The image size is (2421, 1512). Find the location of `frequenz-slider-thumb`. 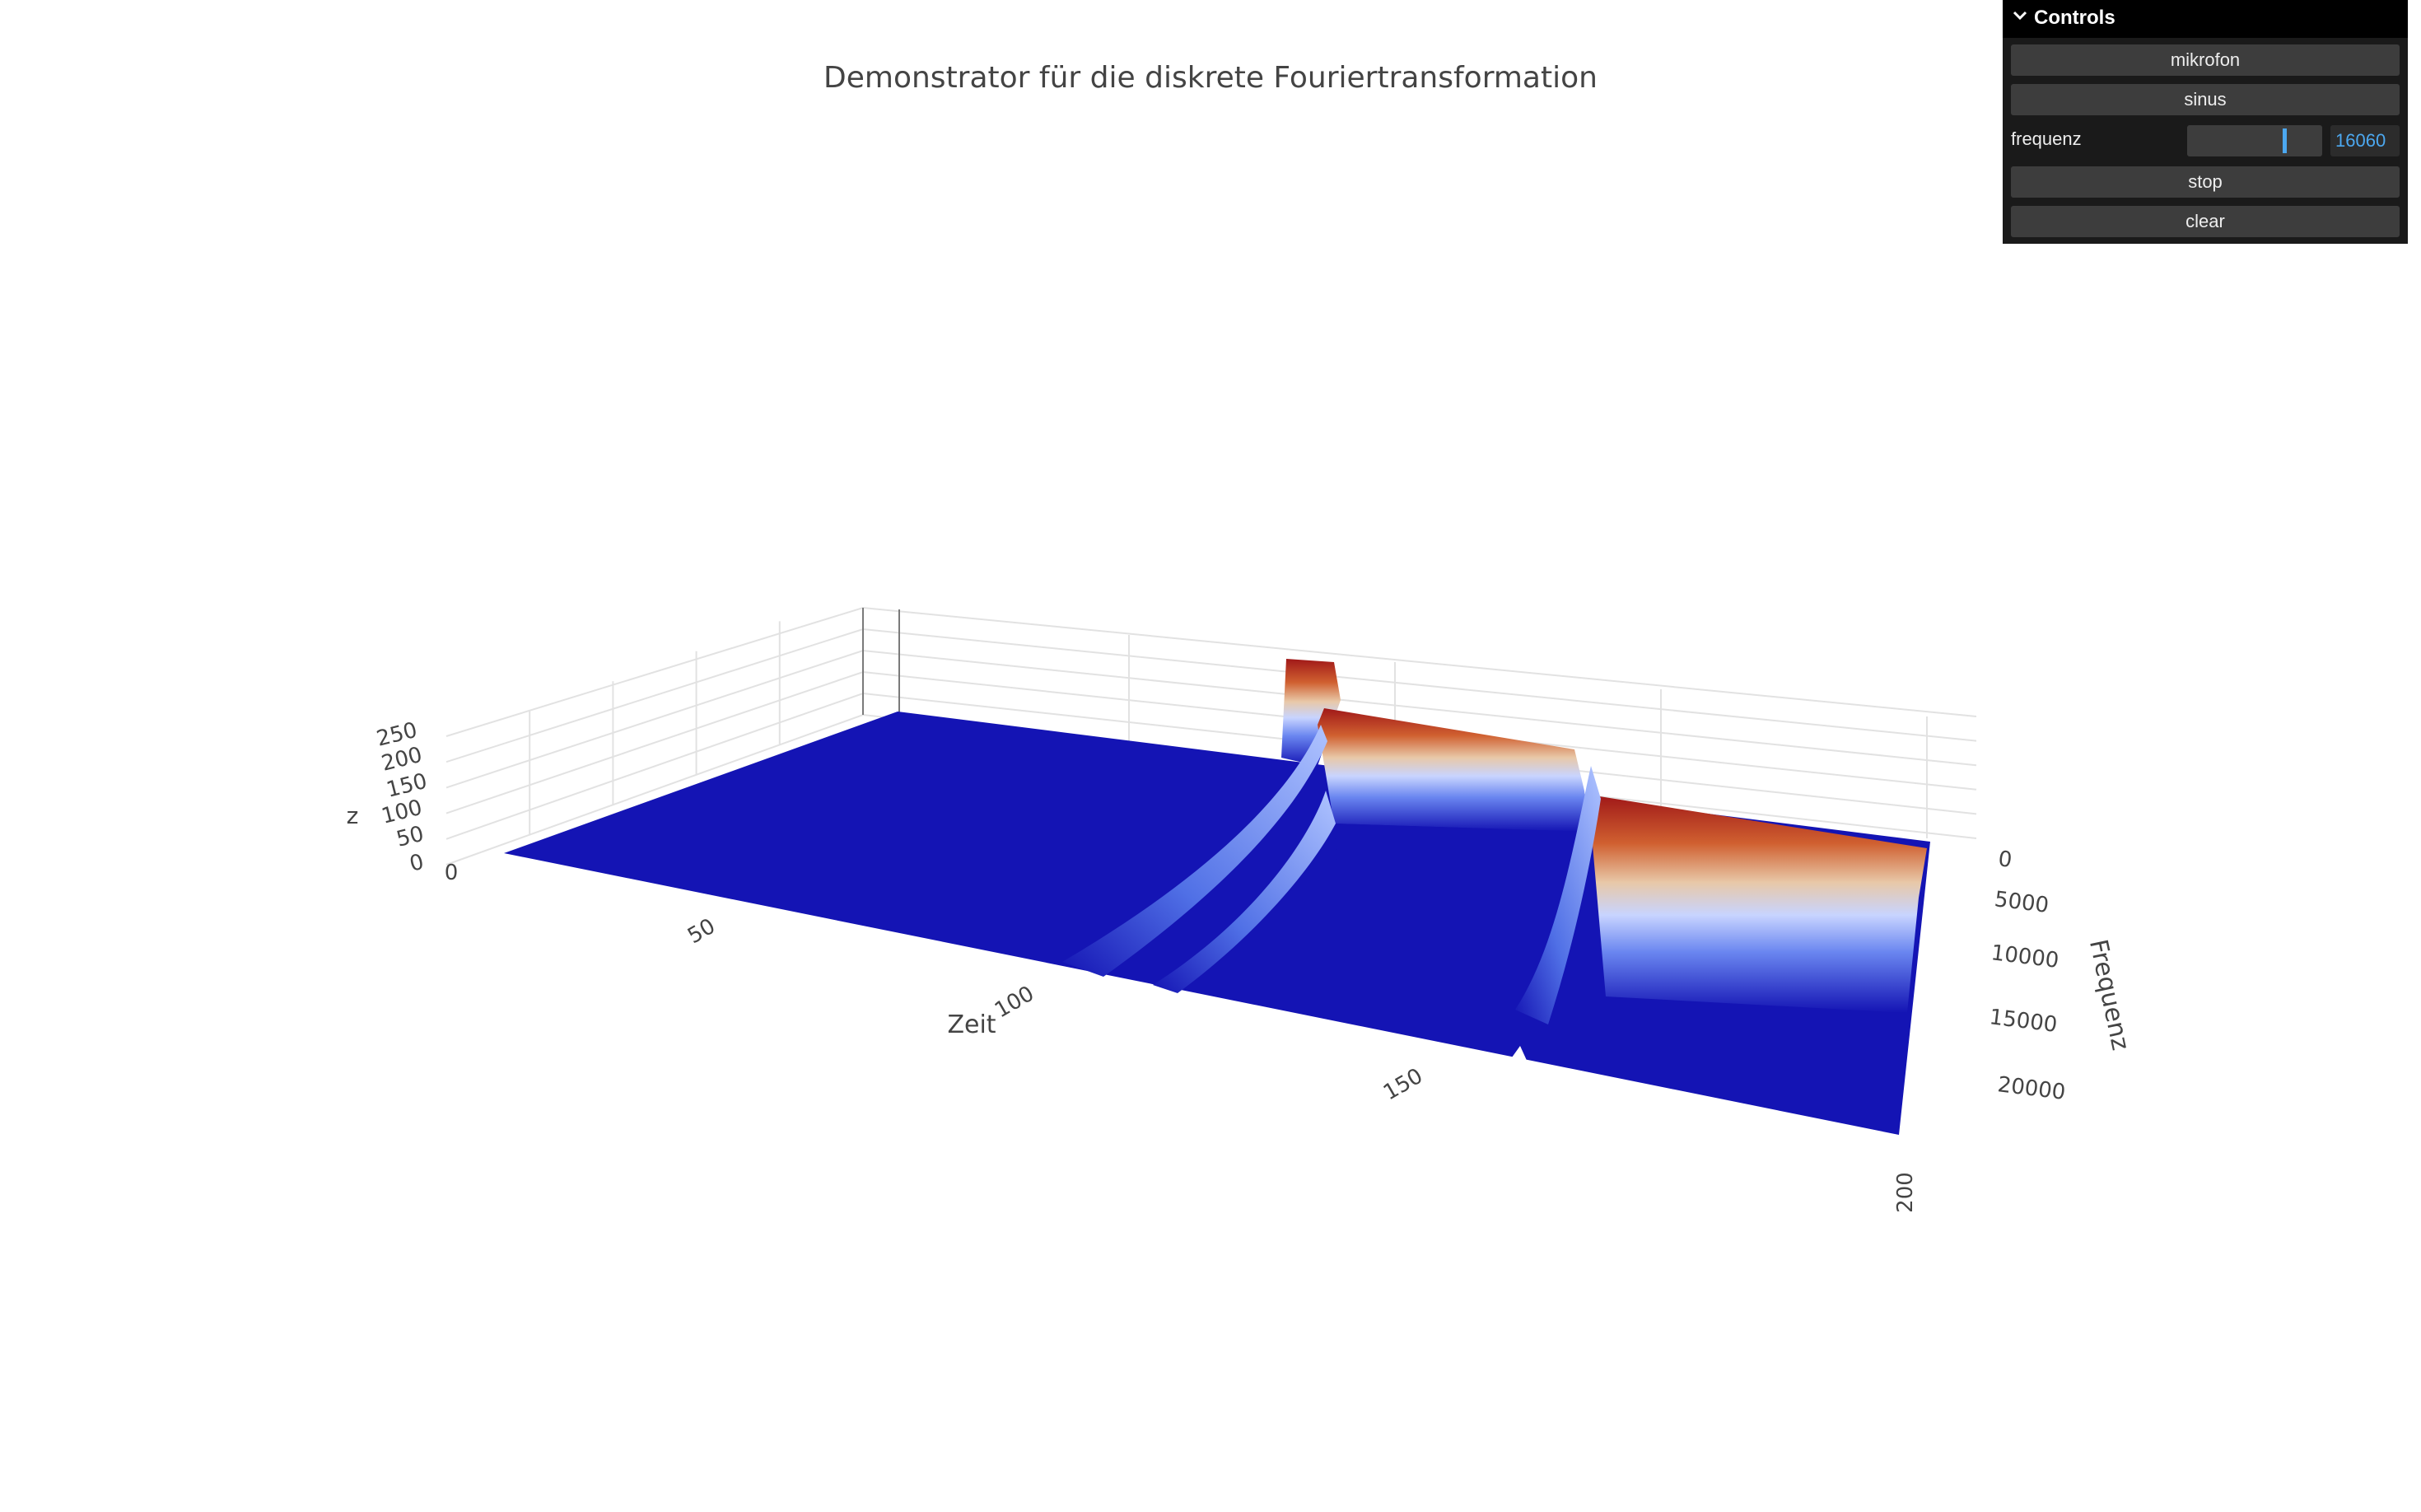

frequenz-slider-thumb is located at coordinates (2285, 140).